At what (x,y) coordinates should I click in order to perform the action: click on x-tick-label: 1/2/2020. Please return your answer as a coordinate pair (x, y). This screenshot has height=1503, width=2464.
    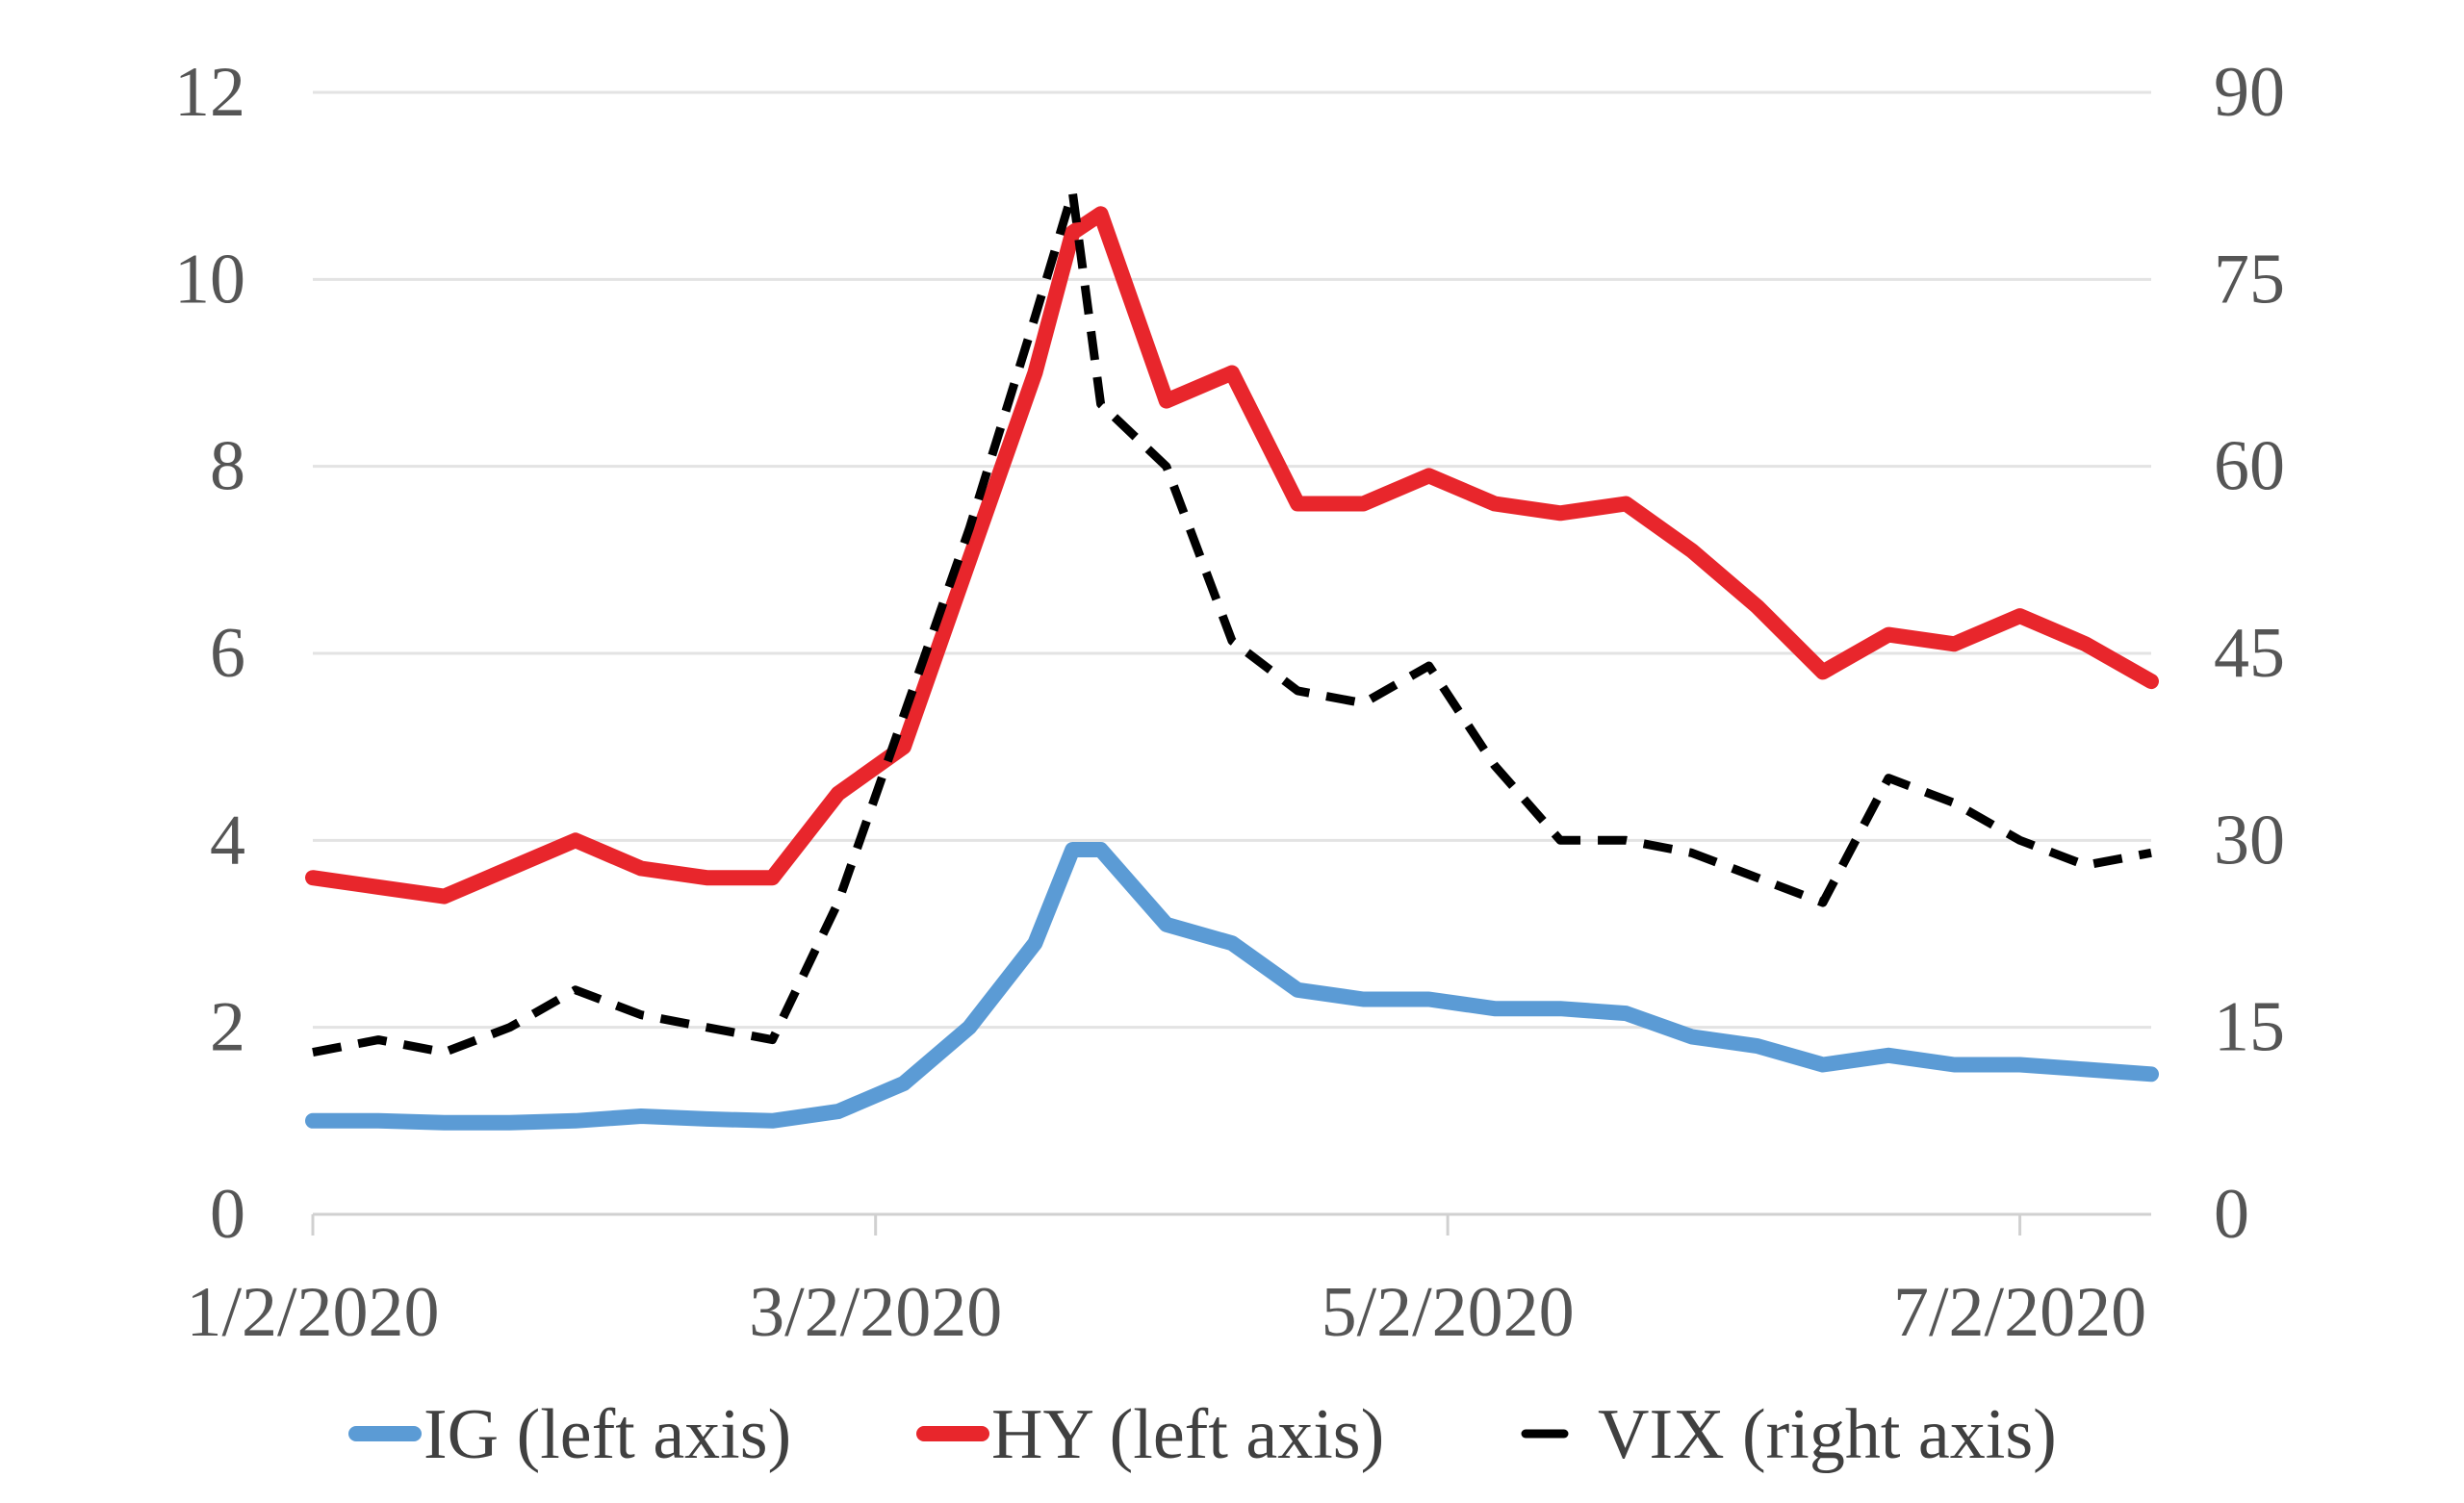
    Looking at the image, I should click on (312, 1312).